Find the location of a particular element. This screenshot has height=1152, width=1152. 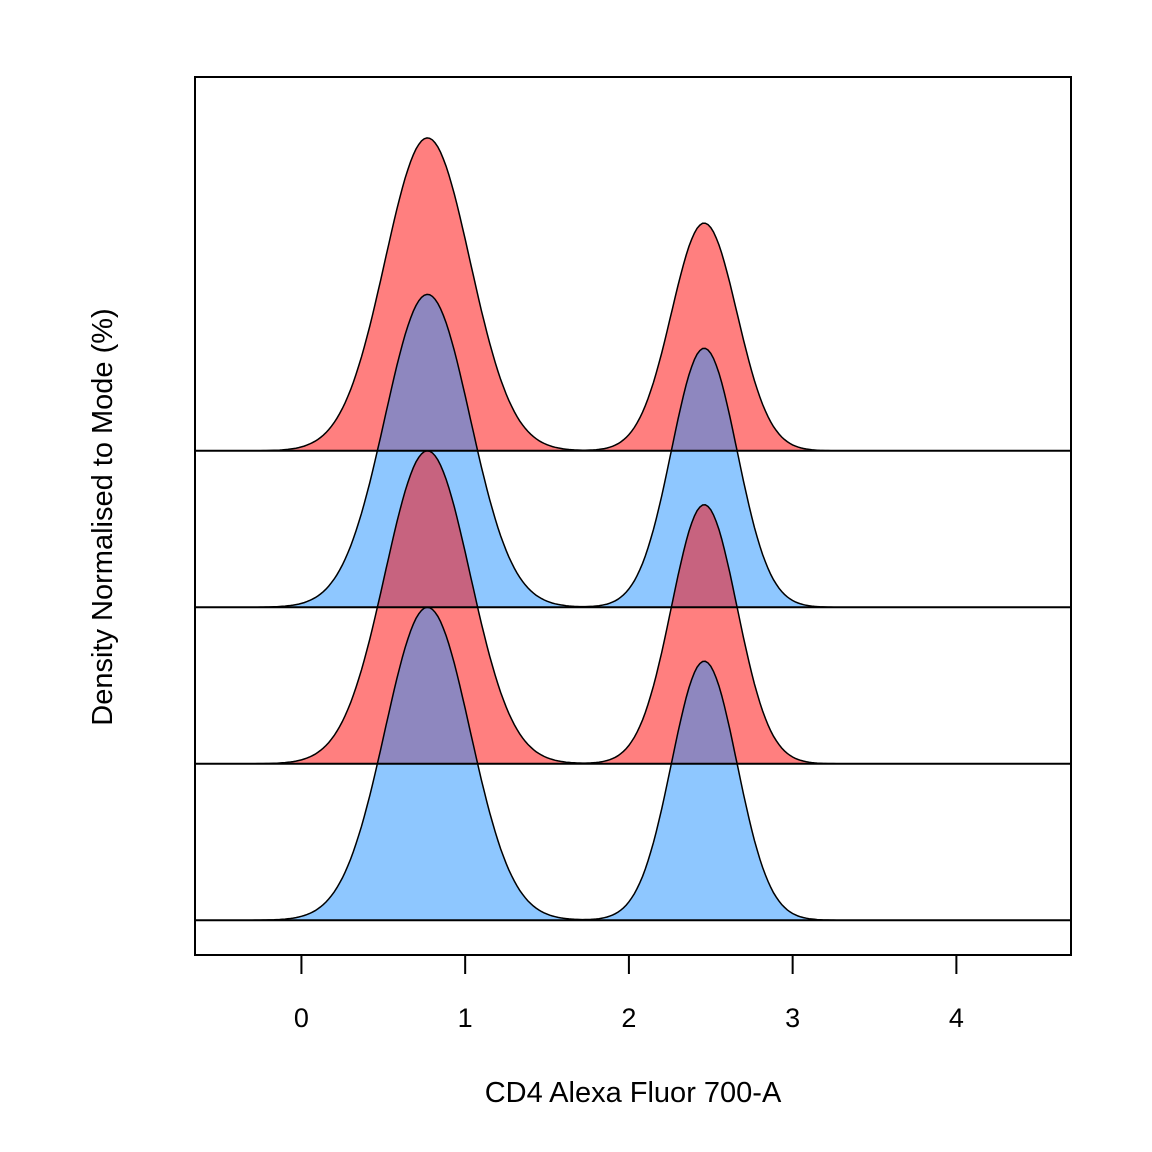

y-axis-label: Density Normalised to Mode (%) is located at coordinates (103, 516).